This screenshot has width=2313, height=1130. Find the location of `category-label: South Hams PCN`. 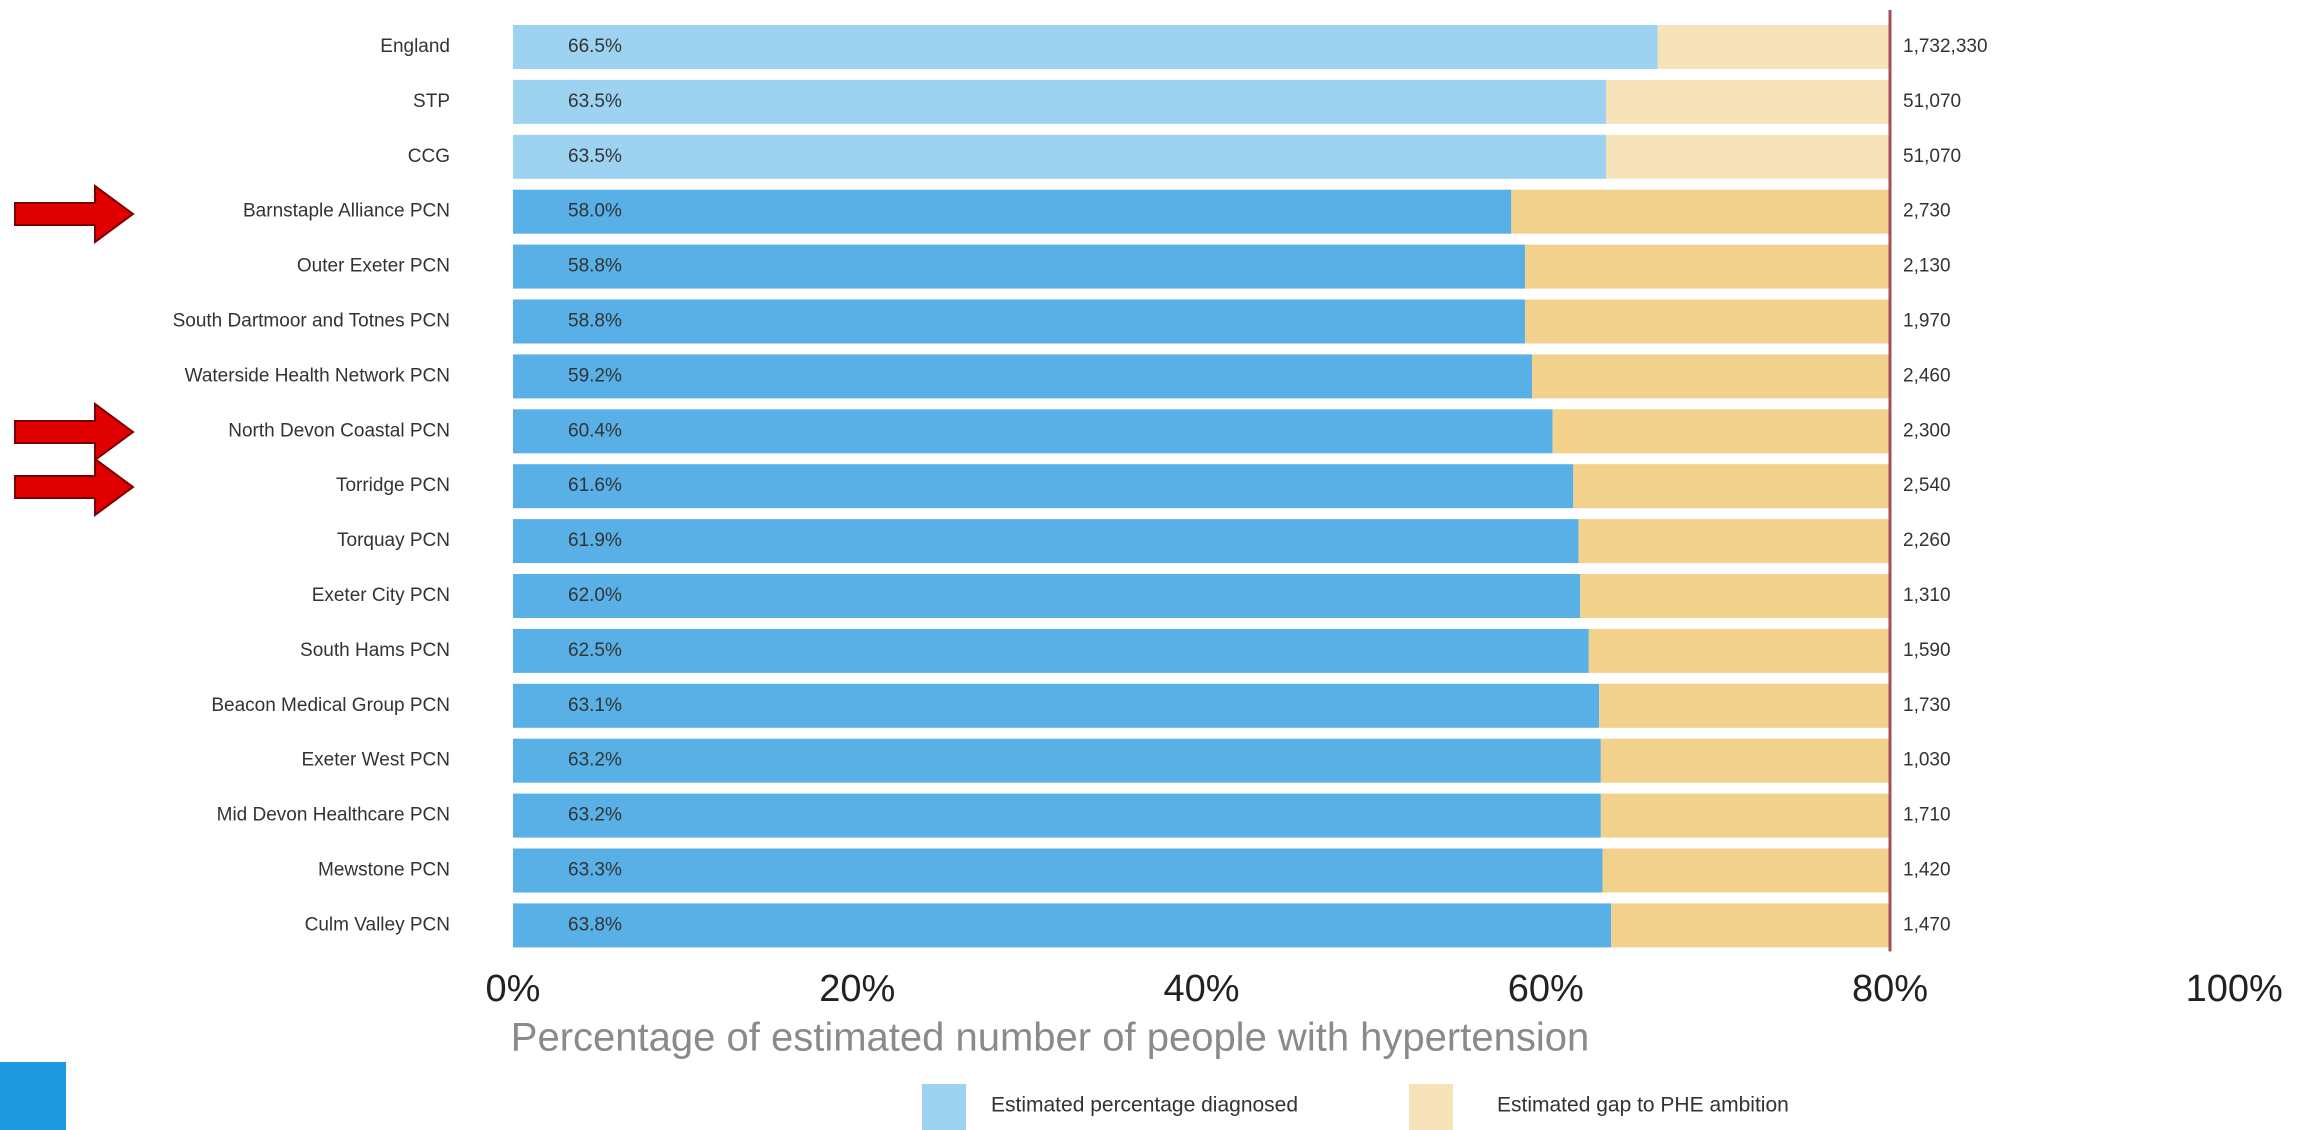

category-label: South Hams PCN is located at coordinates (375, 650).